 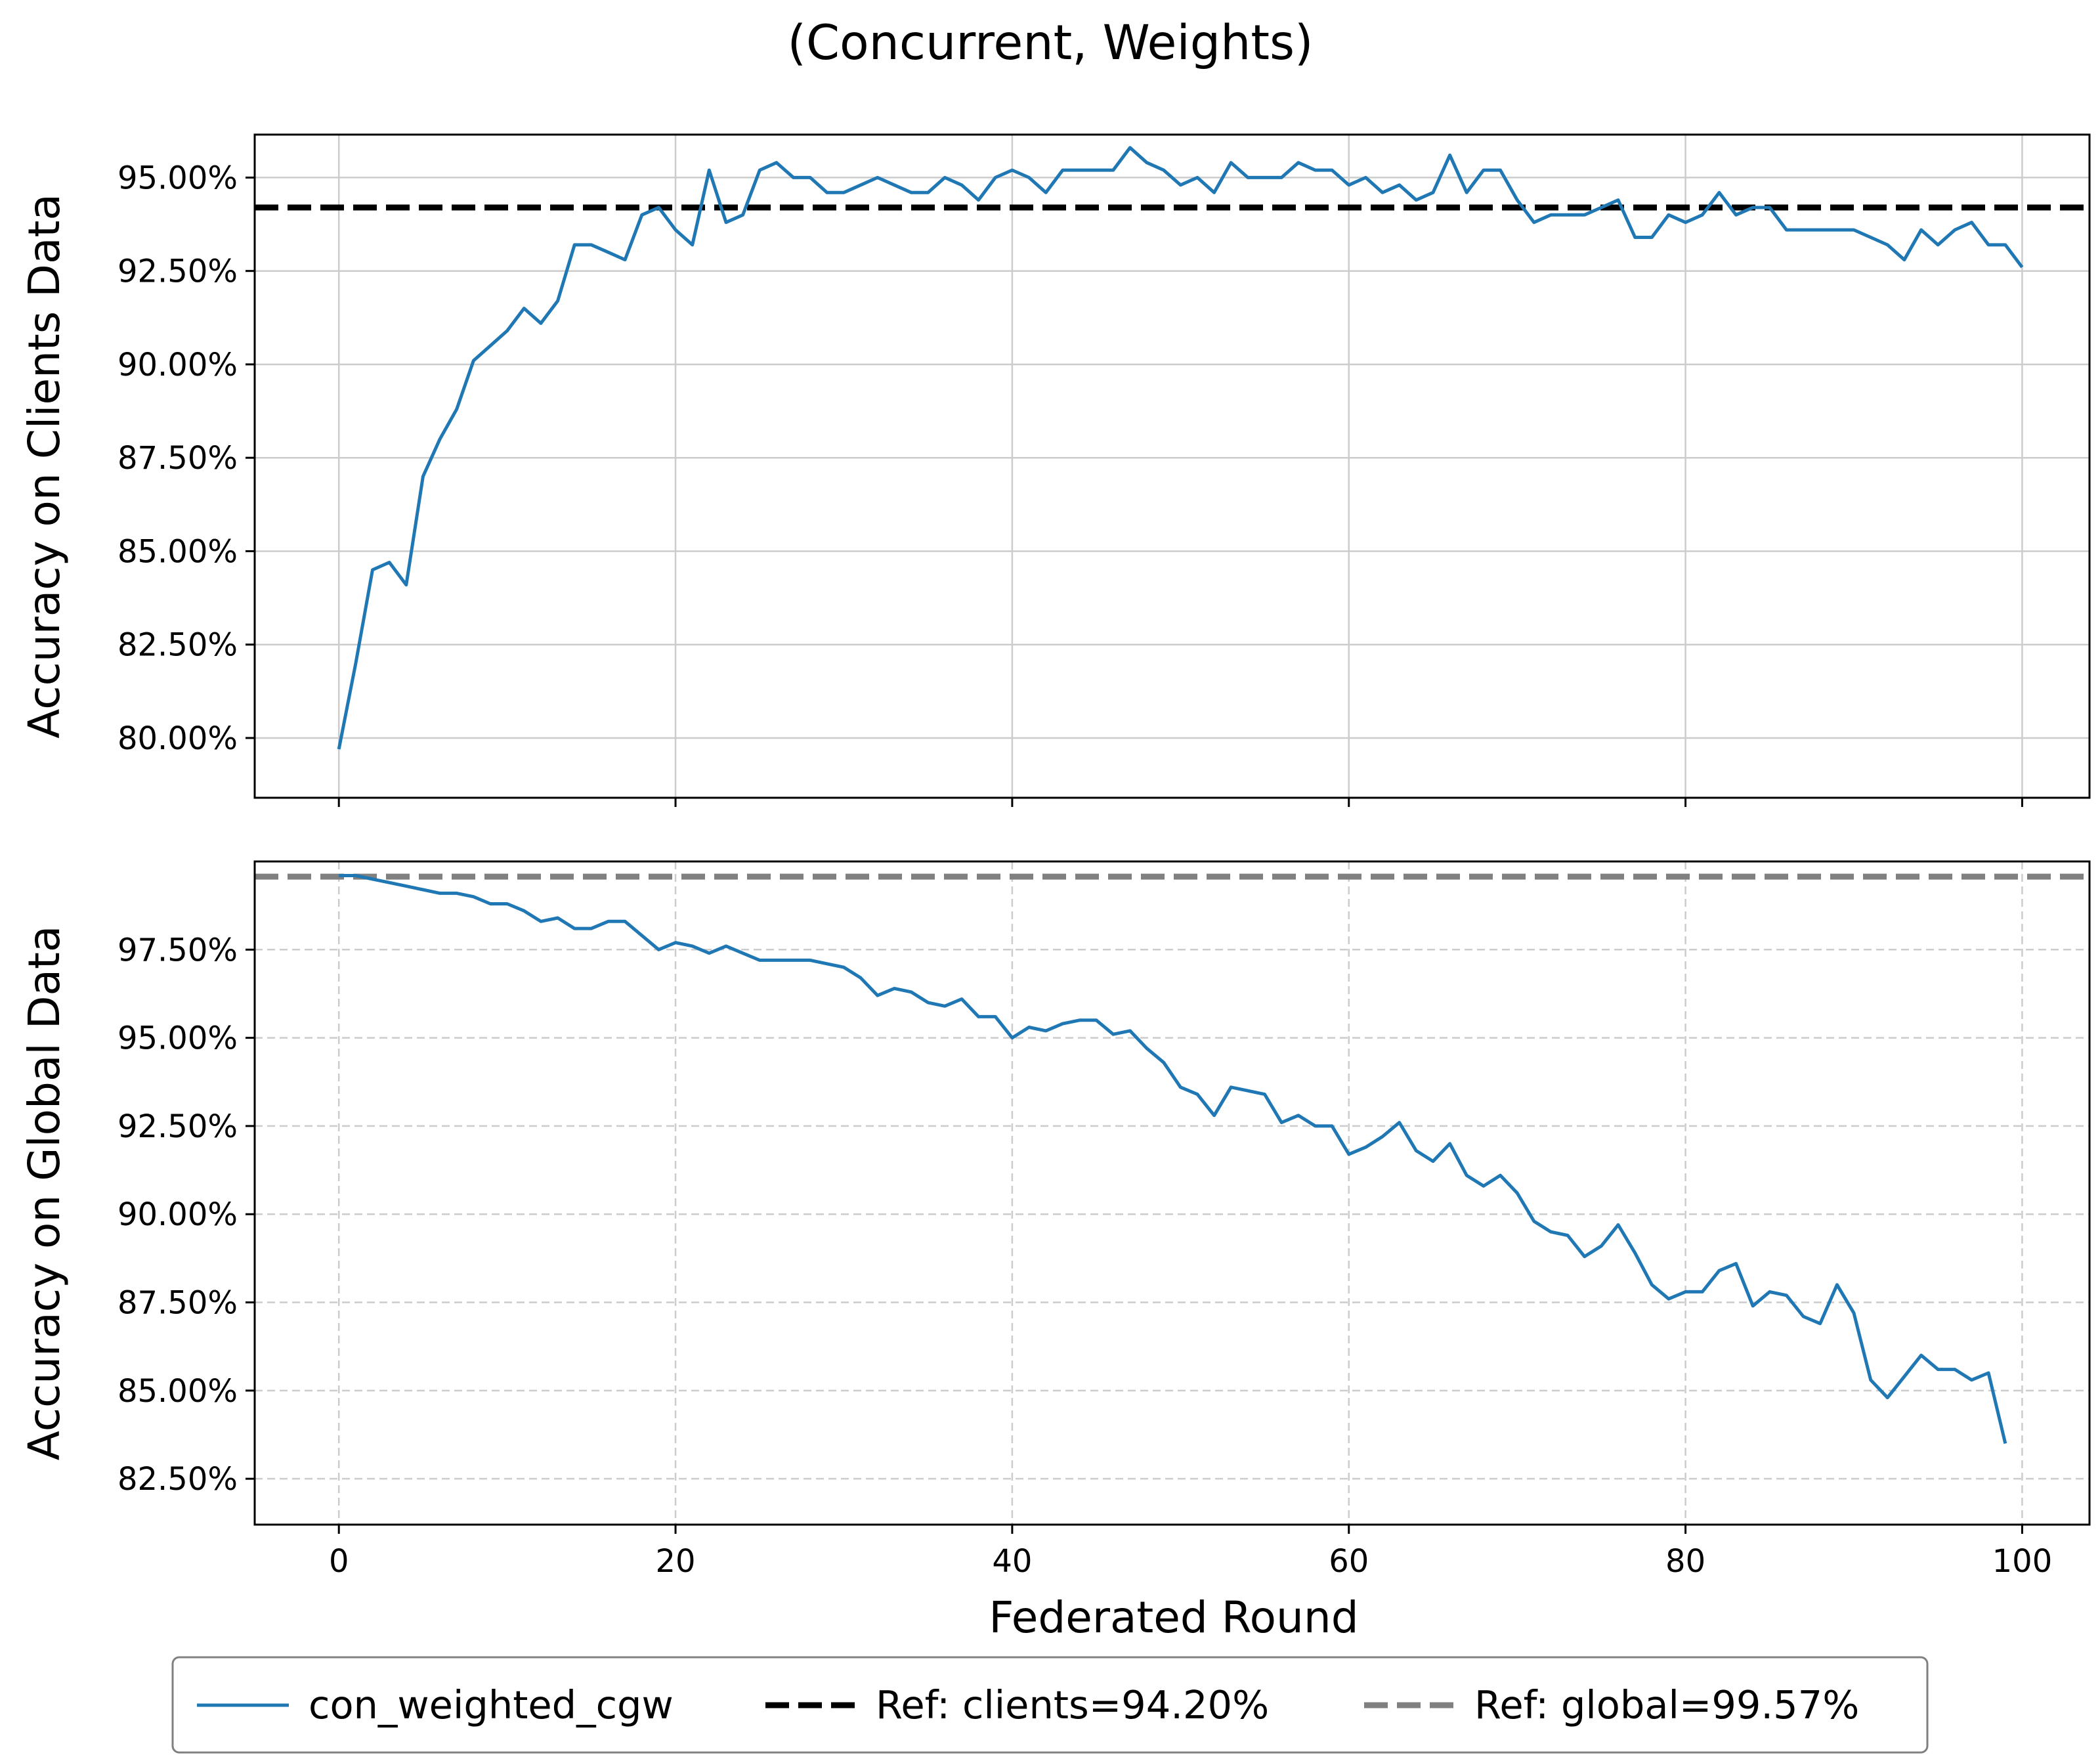 What do you see at coordinates (1051, 43) in the screenshot?
I see `chart-title: (Concurrent, Weights)` at bounding box center [1051, 43].